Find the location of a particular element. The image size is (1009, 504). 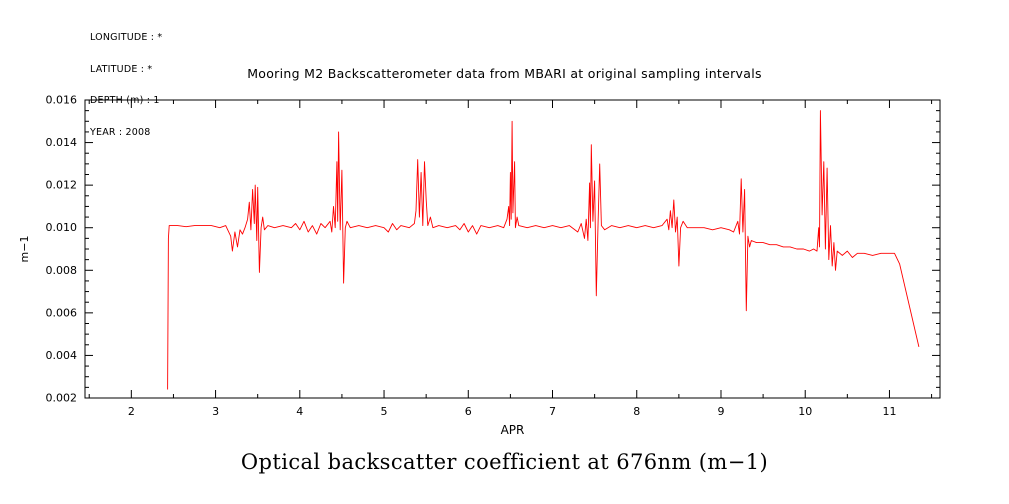

tick-label: 0.016 is located at coordinates (62, 100).